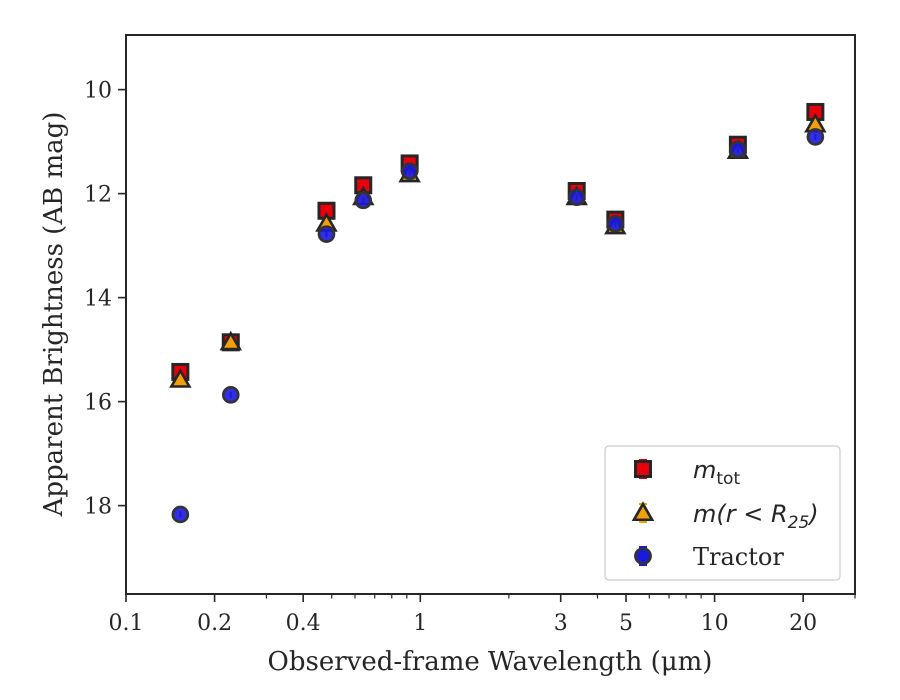 This screenshot has height=700, width=900. What do you see at coordinates (98, 299) in the screenshot?
I see `y-tick-label: 14` at bounding box center [98, 299].